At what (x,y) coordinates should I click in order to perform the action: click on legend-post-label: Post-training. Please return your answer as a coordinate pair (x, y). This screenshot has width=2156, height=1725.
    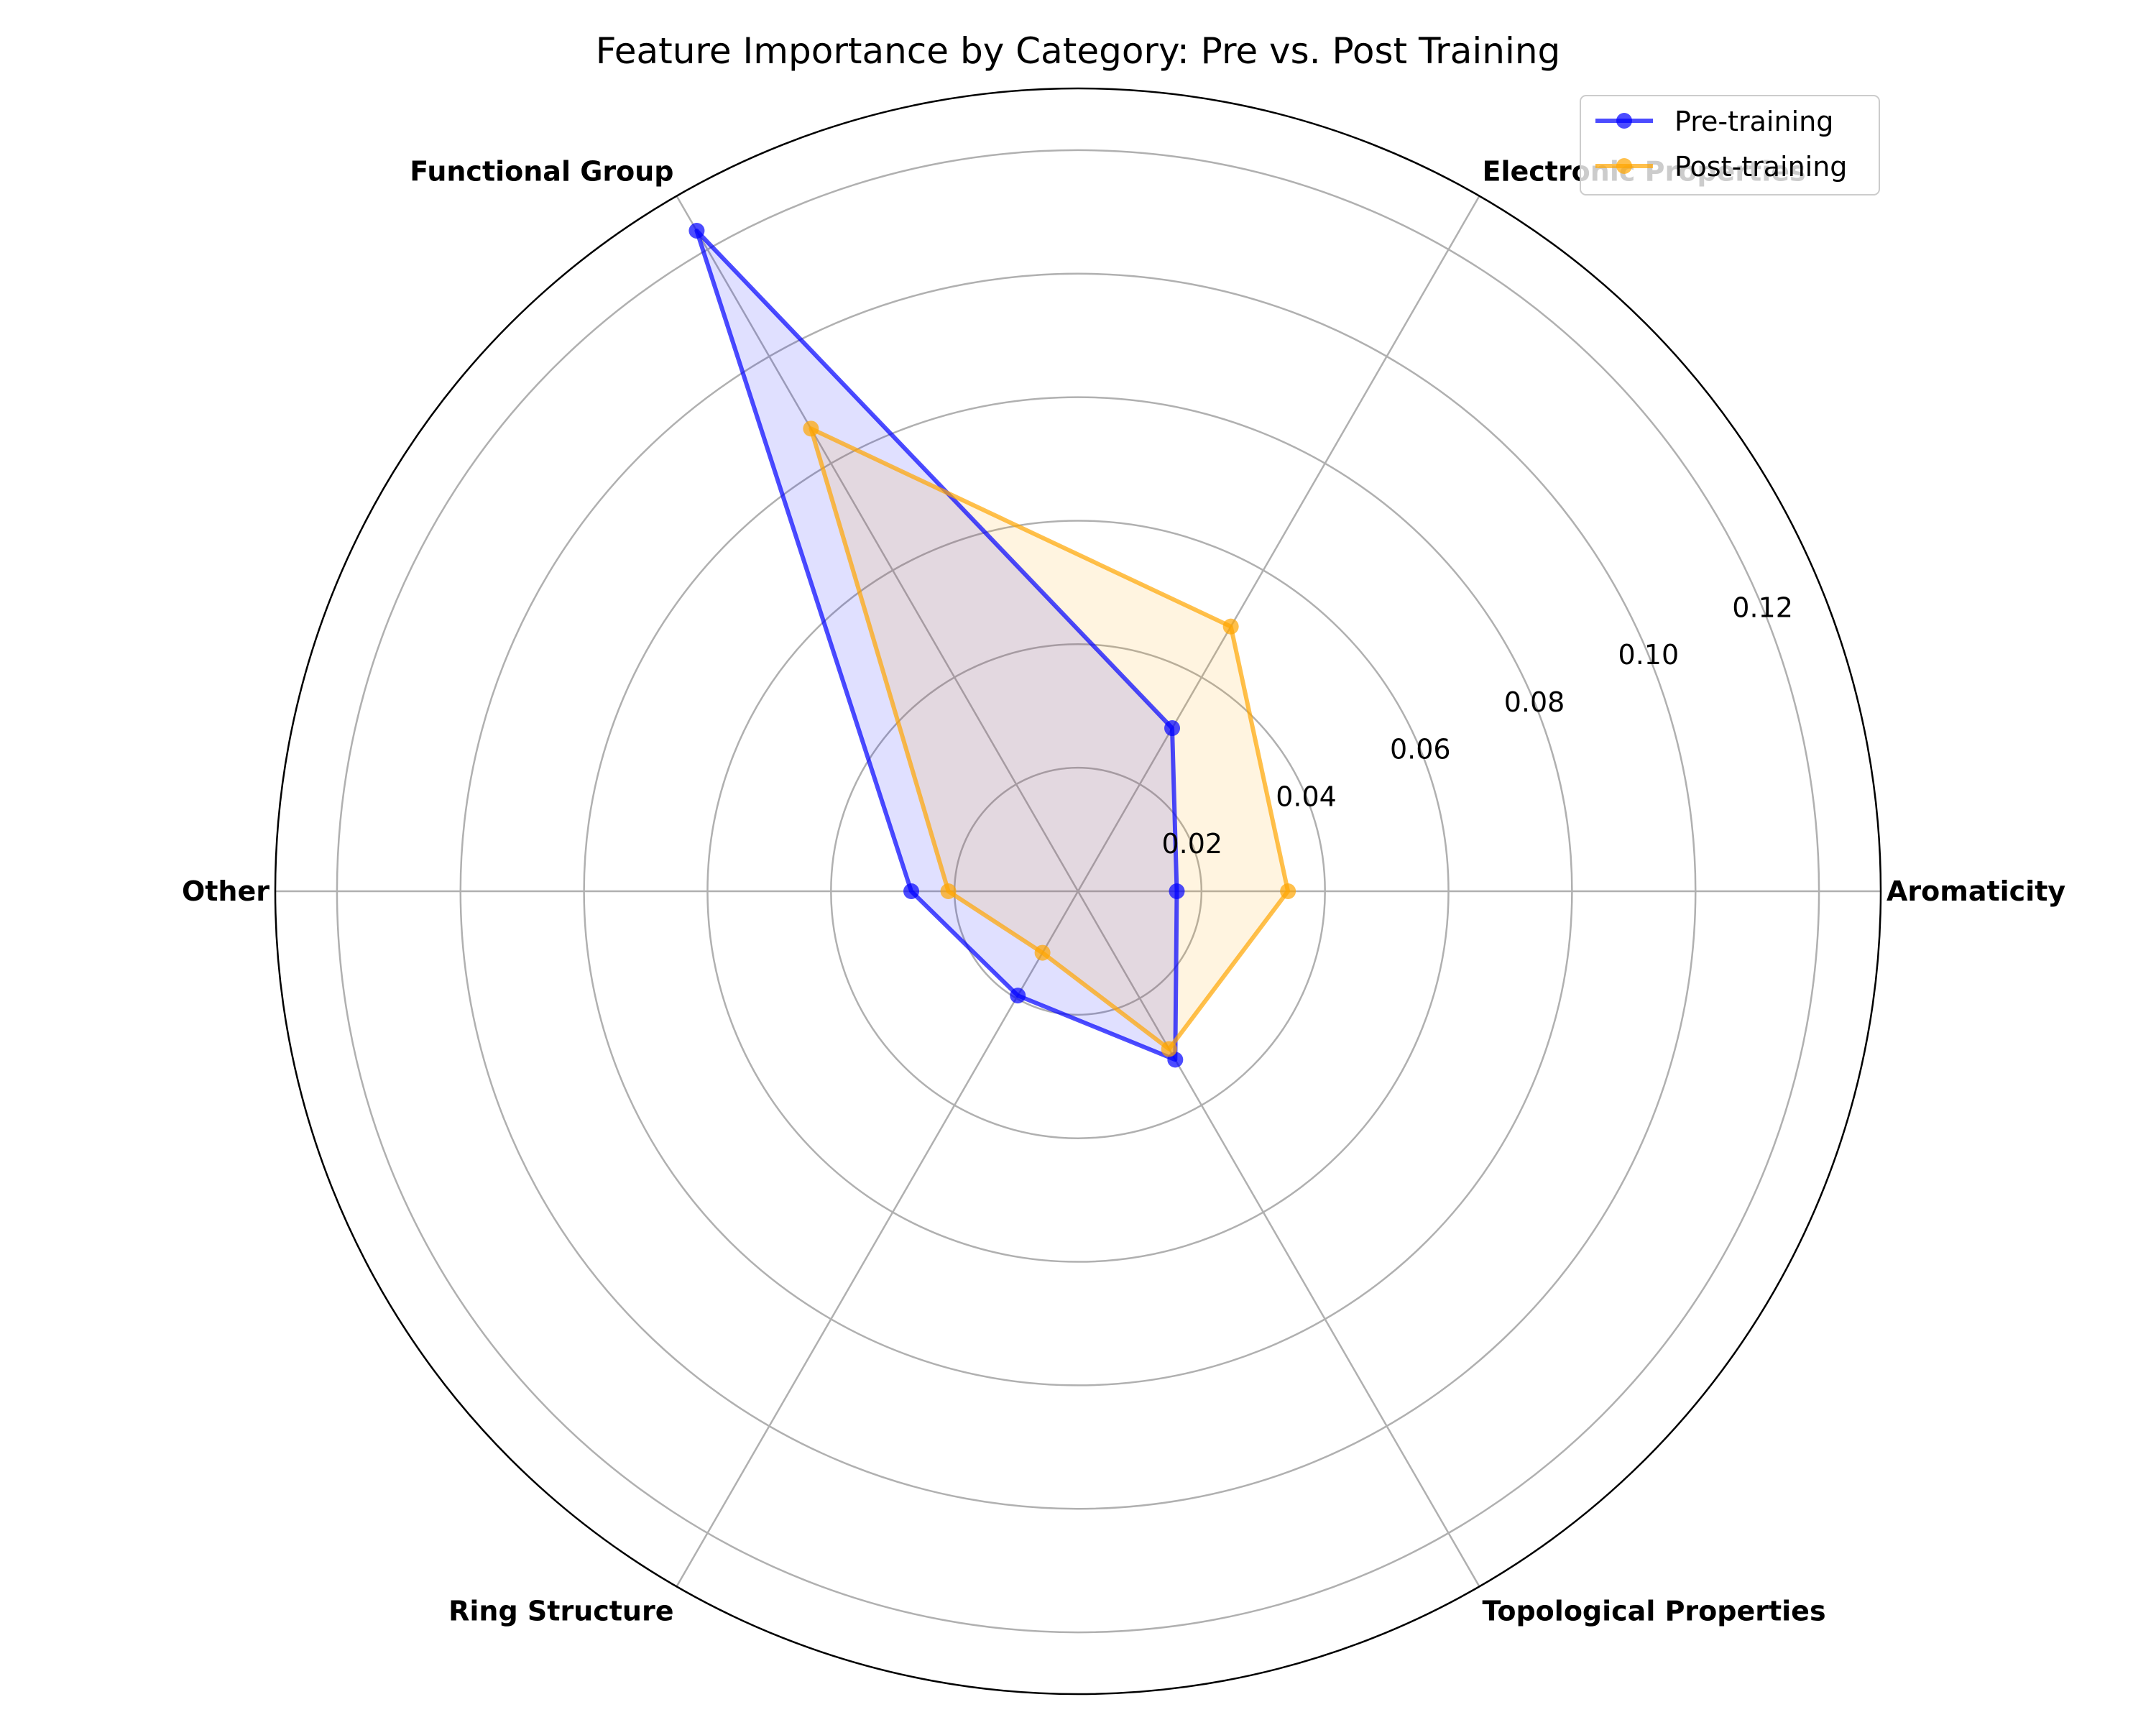
    Looking at the image, I should click on (1760, 167).